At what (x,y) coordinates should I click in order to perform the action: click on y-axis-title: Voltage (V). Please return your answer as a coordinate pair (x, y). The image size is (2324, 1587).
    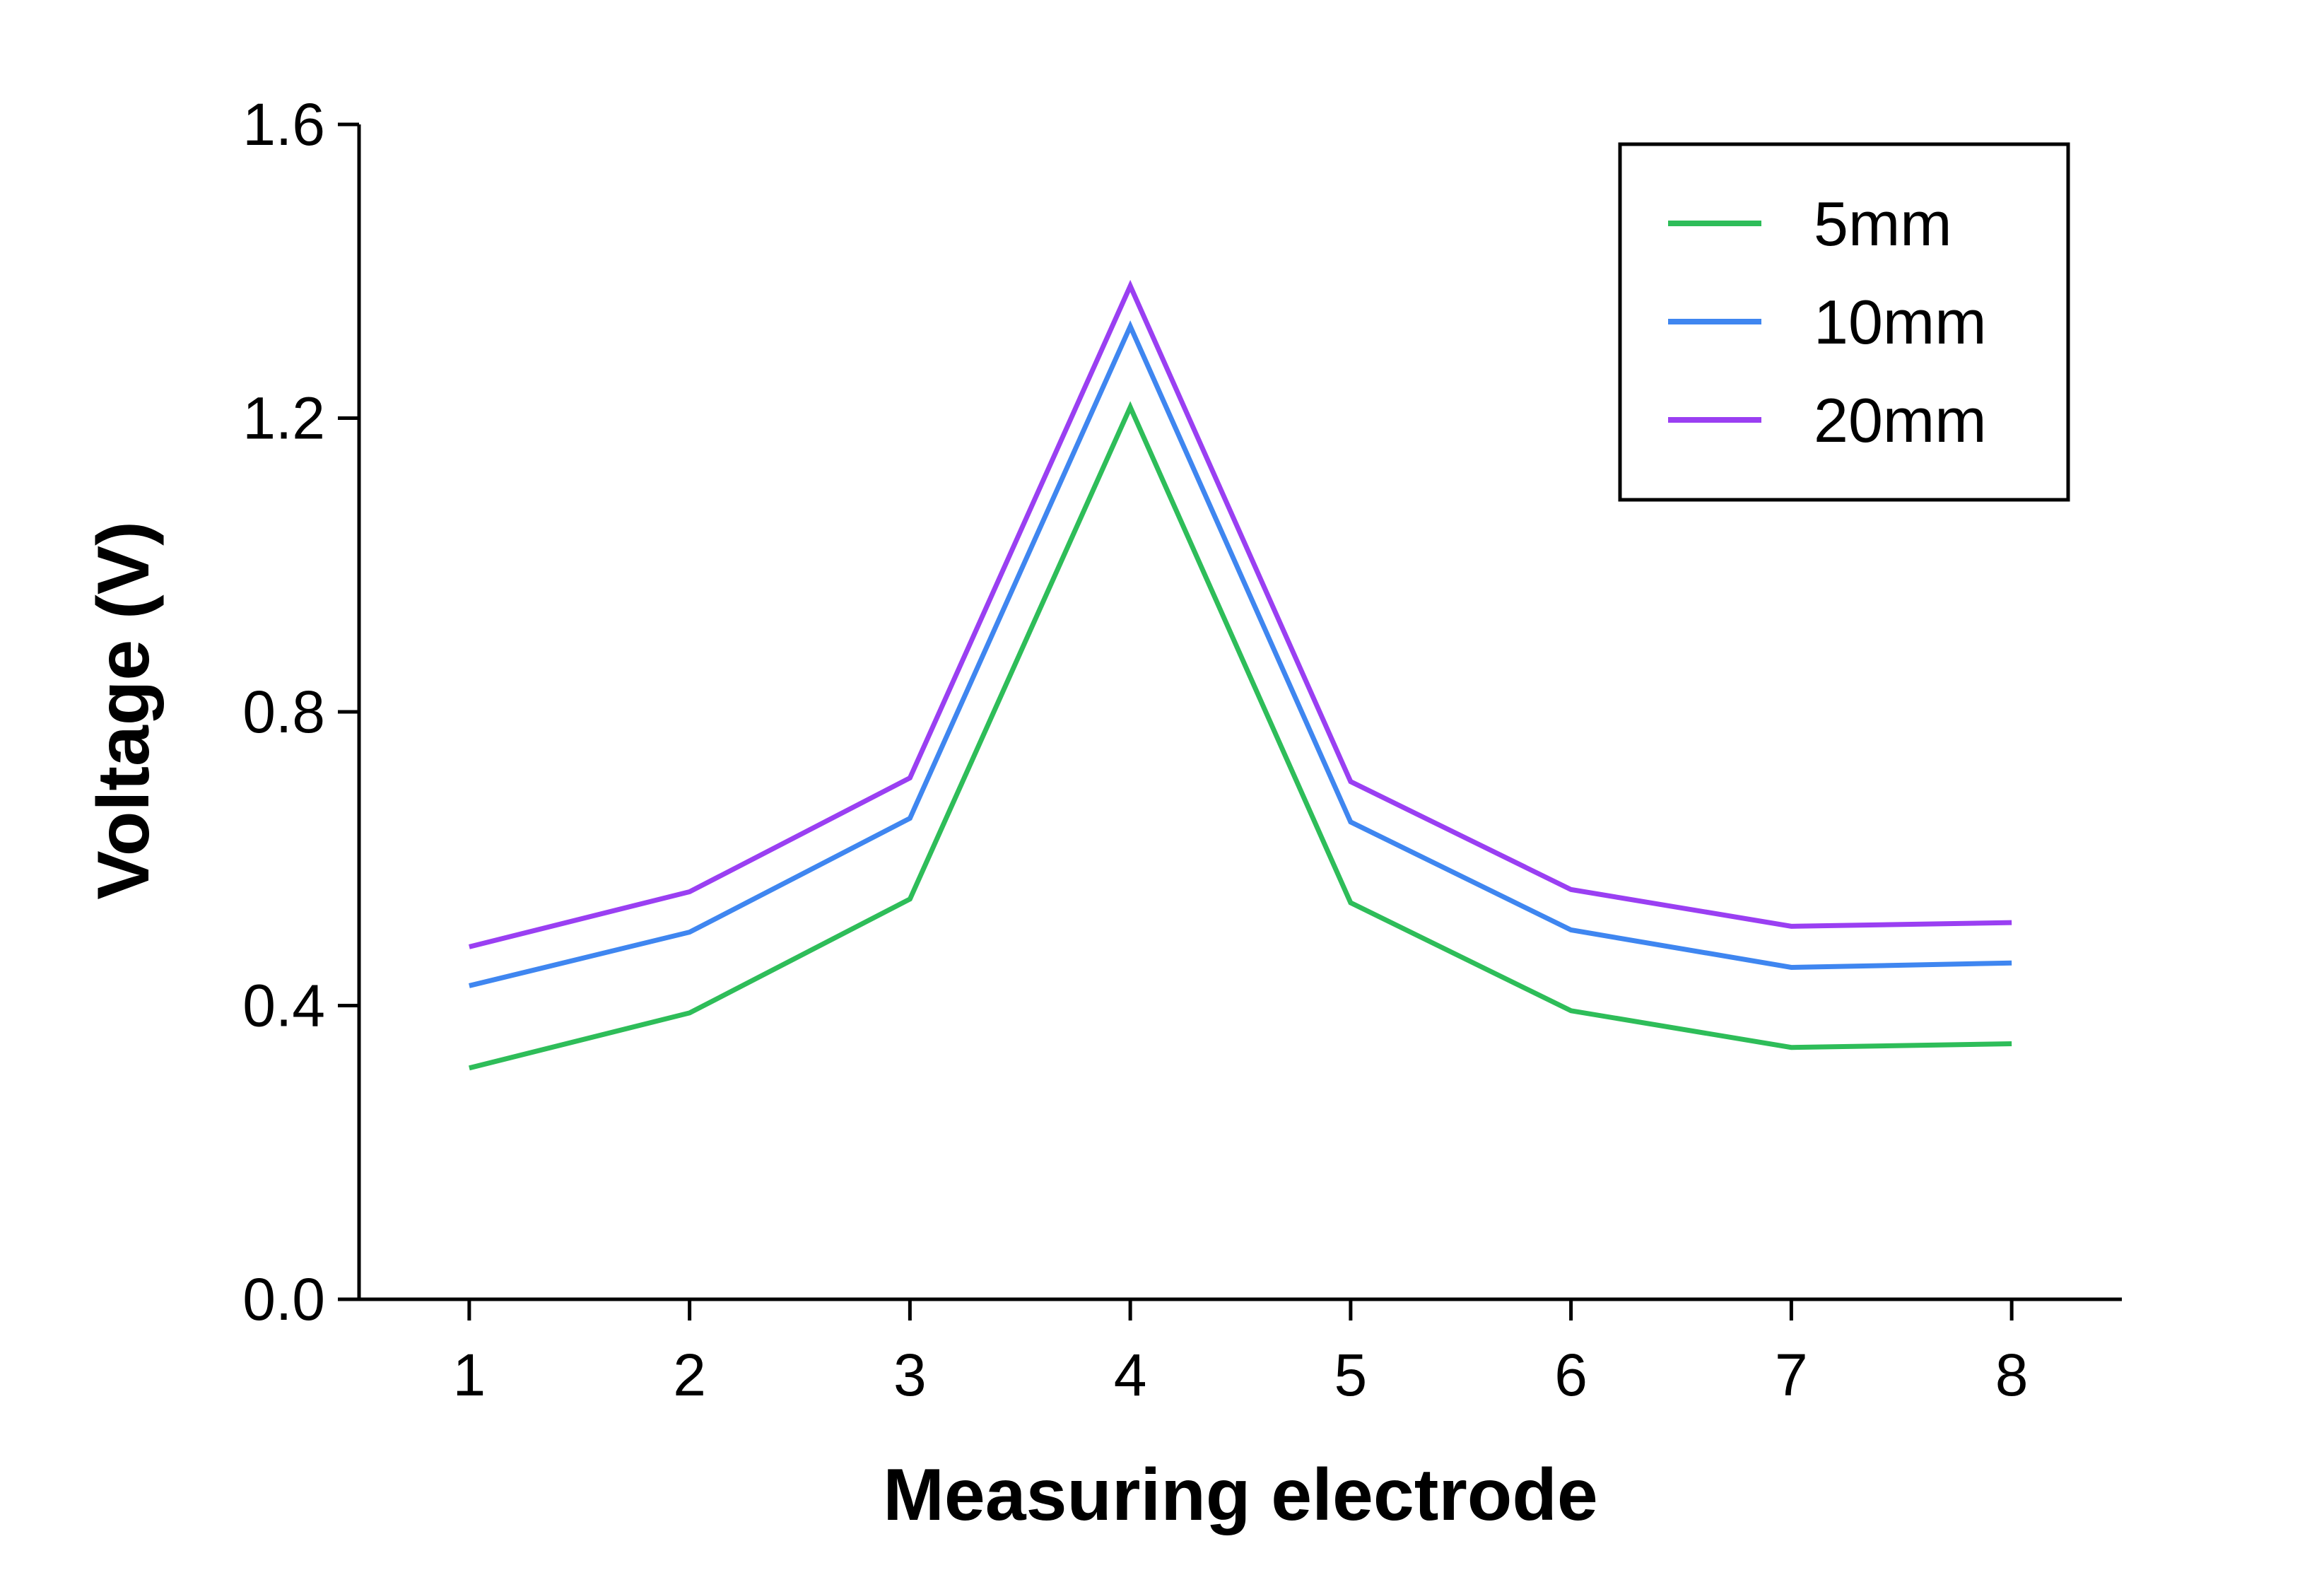
    Looking at the image, I should click on (124, 710).